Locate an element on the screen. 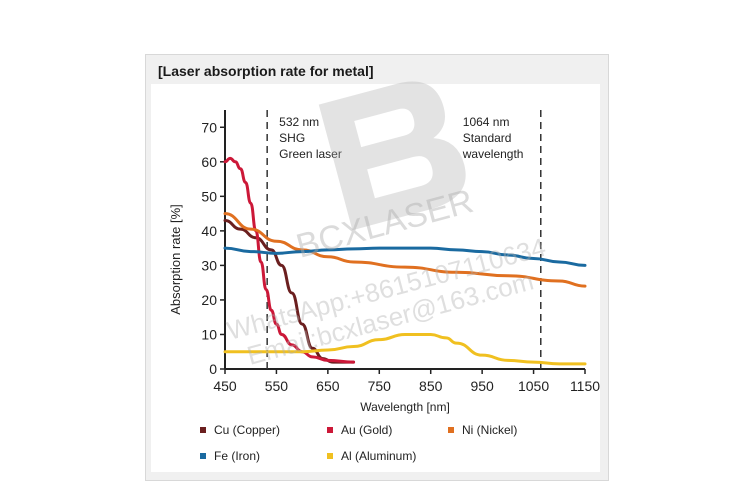 The image size is (750, 499). legend-swatch-aluminum is located at coordinates (330, 456).